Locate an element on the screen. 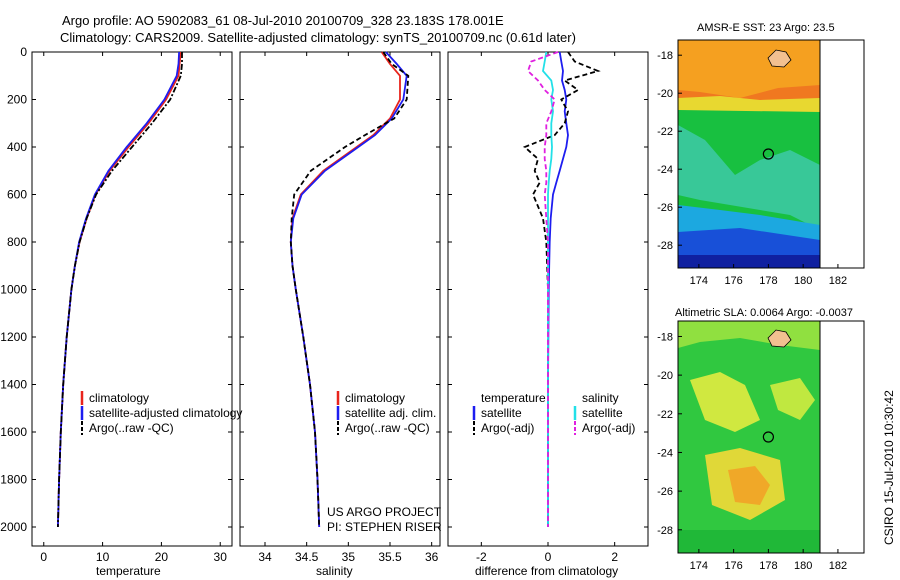 This screenshot has height=580, width=900. y-tick-label: 1400 is located at coordinates (13, 385).